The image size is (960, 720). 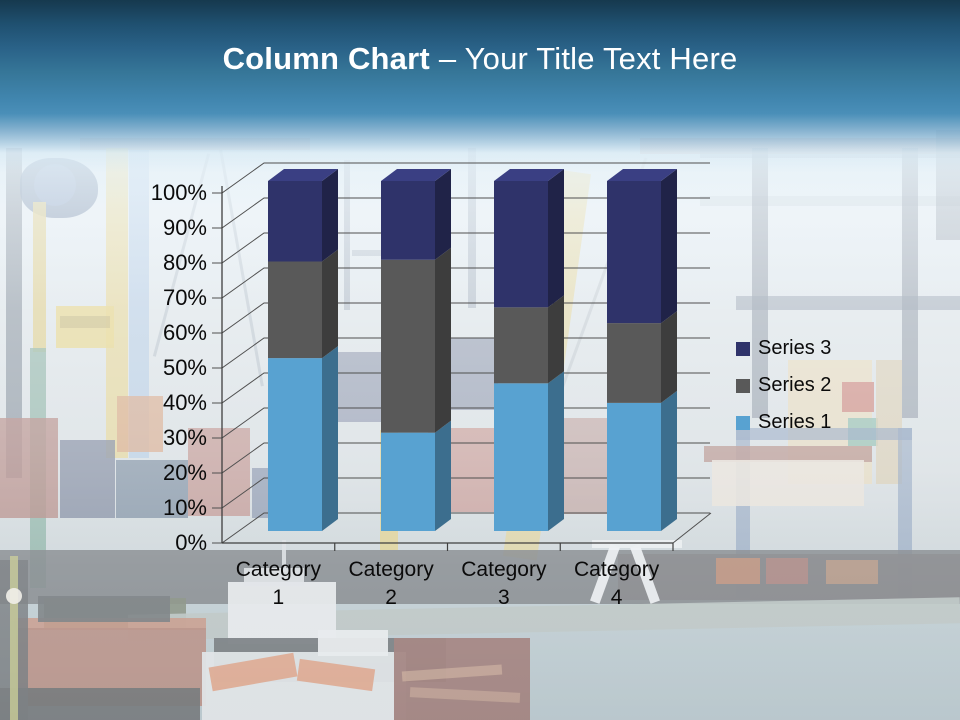 I want to click on legend-label-series-2: Series 2, so click(x=795, y=385).